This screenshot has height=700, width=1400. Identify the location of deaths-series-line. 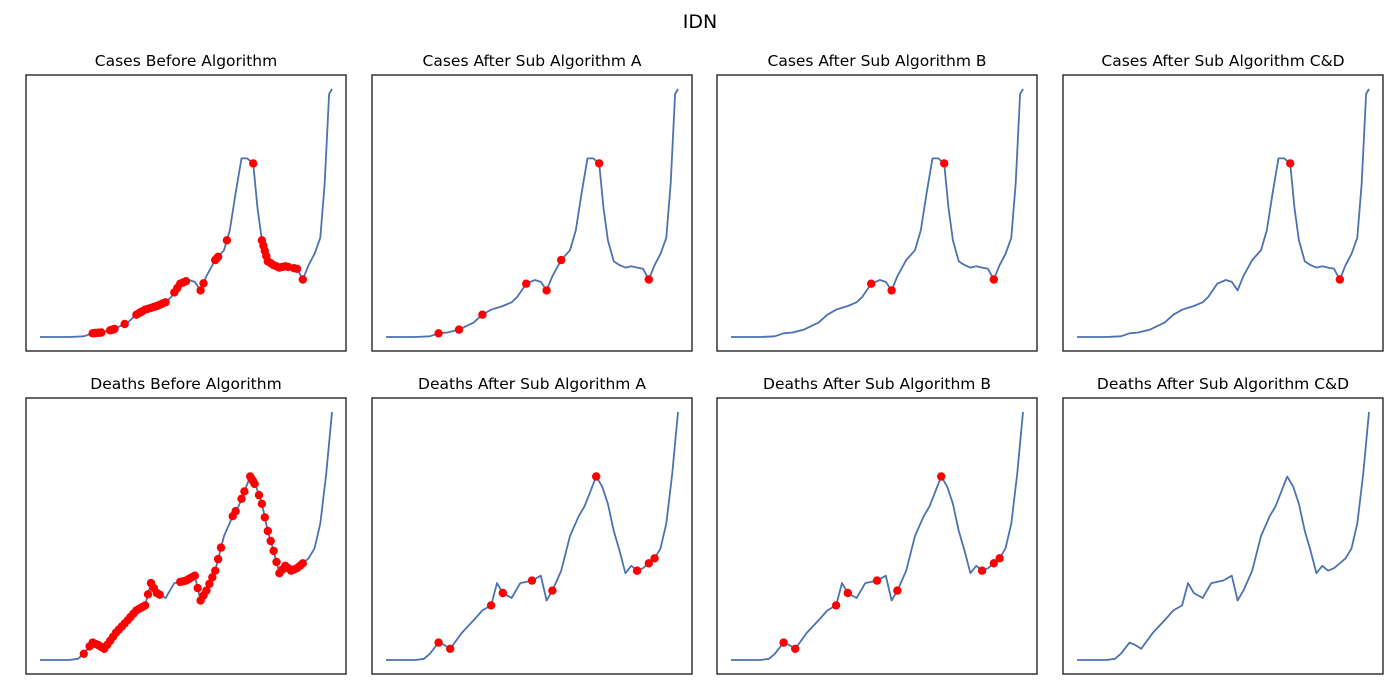
(1223, 536).